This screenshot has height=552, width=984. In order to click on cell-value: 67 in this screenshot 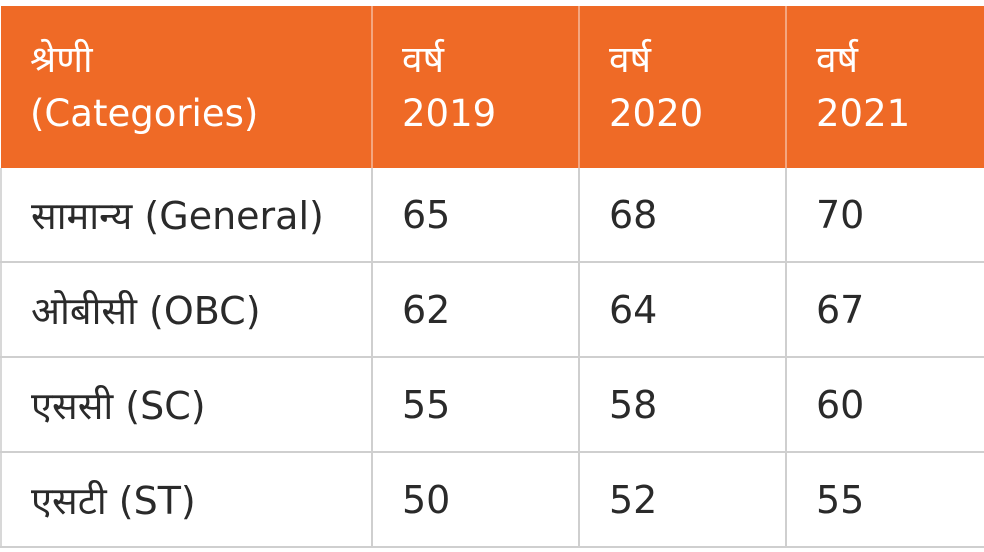, I will do `click(884, 310)`.